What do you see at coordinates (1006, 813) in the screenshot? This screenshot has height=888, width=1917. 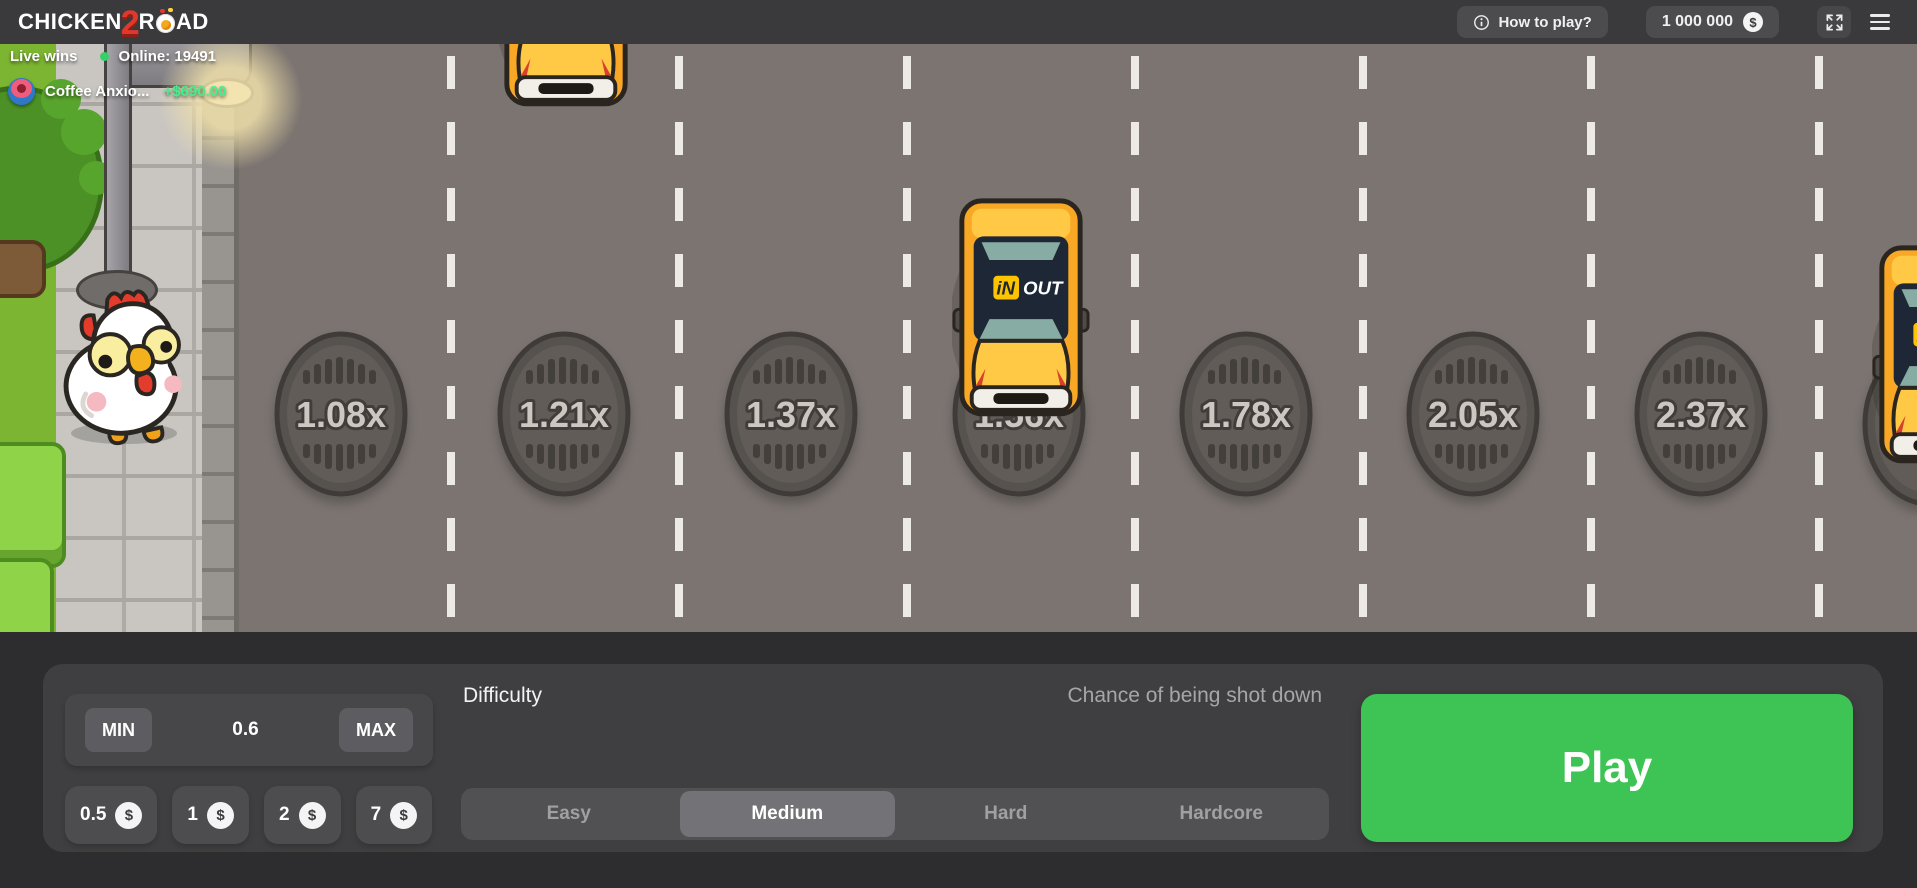 I see `tab-hard: Hard` at bounding box center [1006, 813].